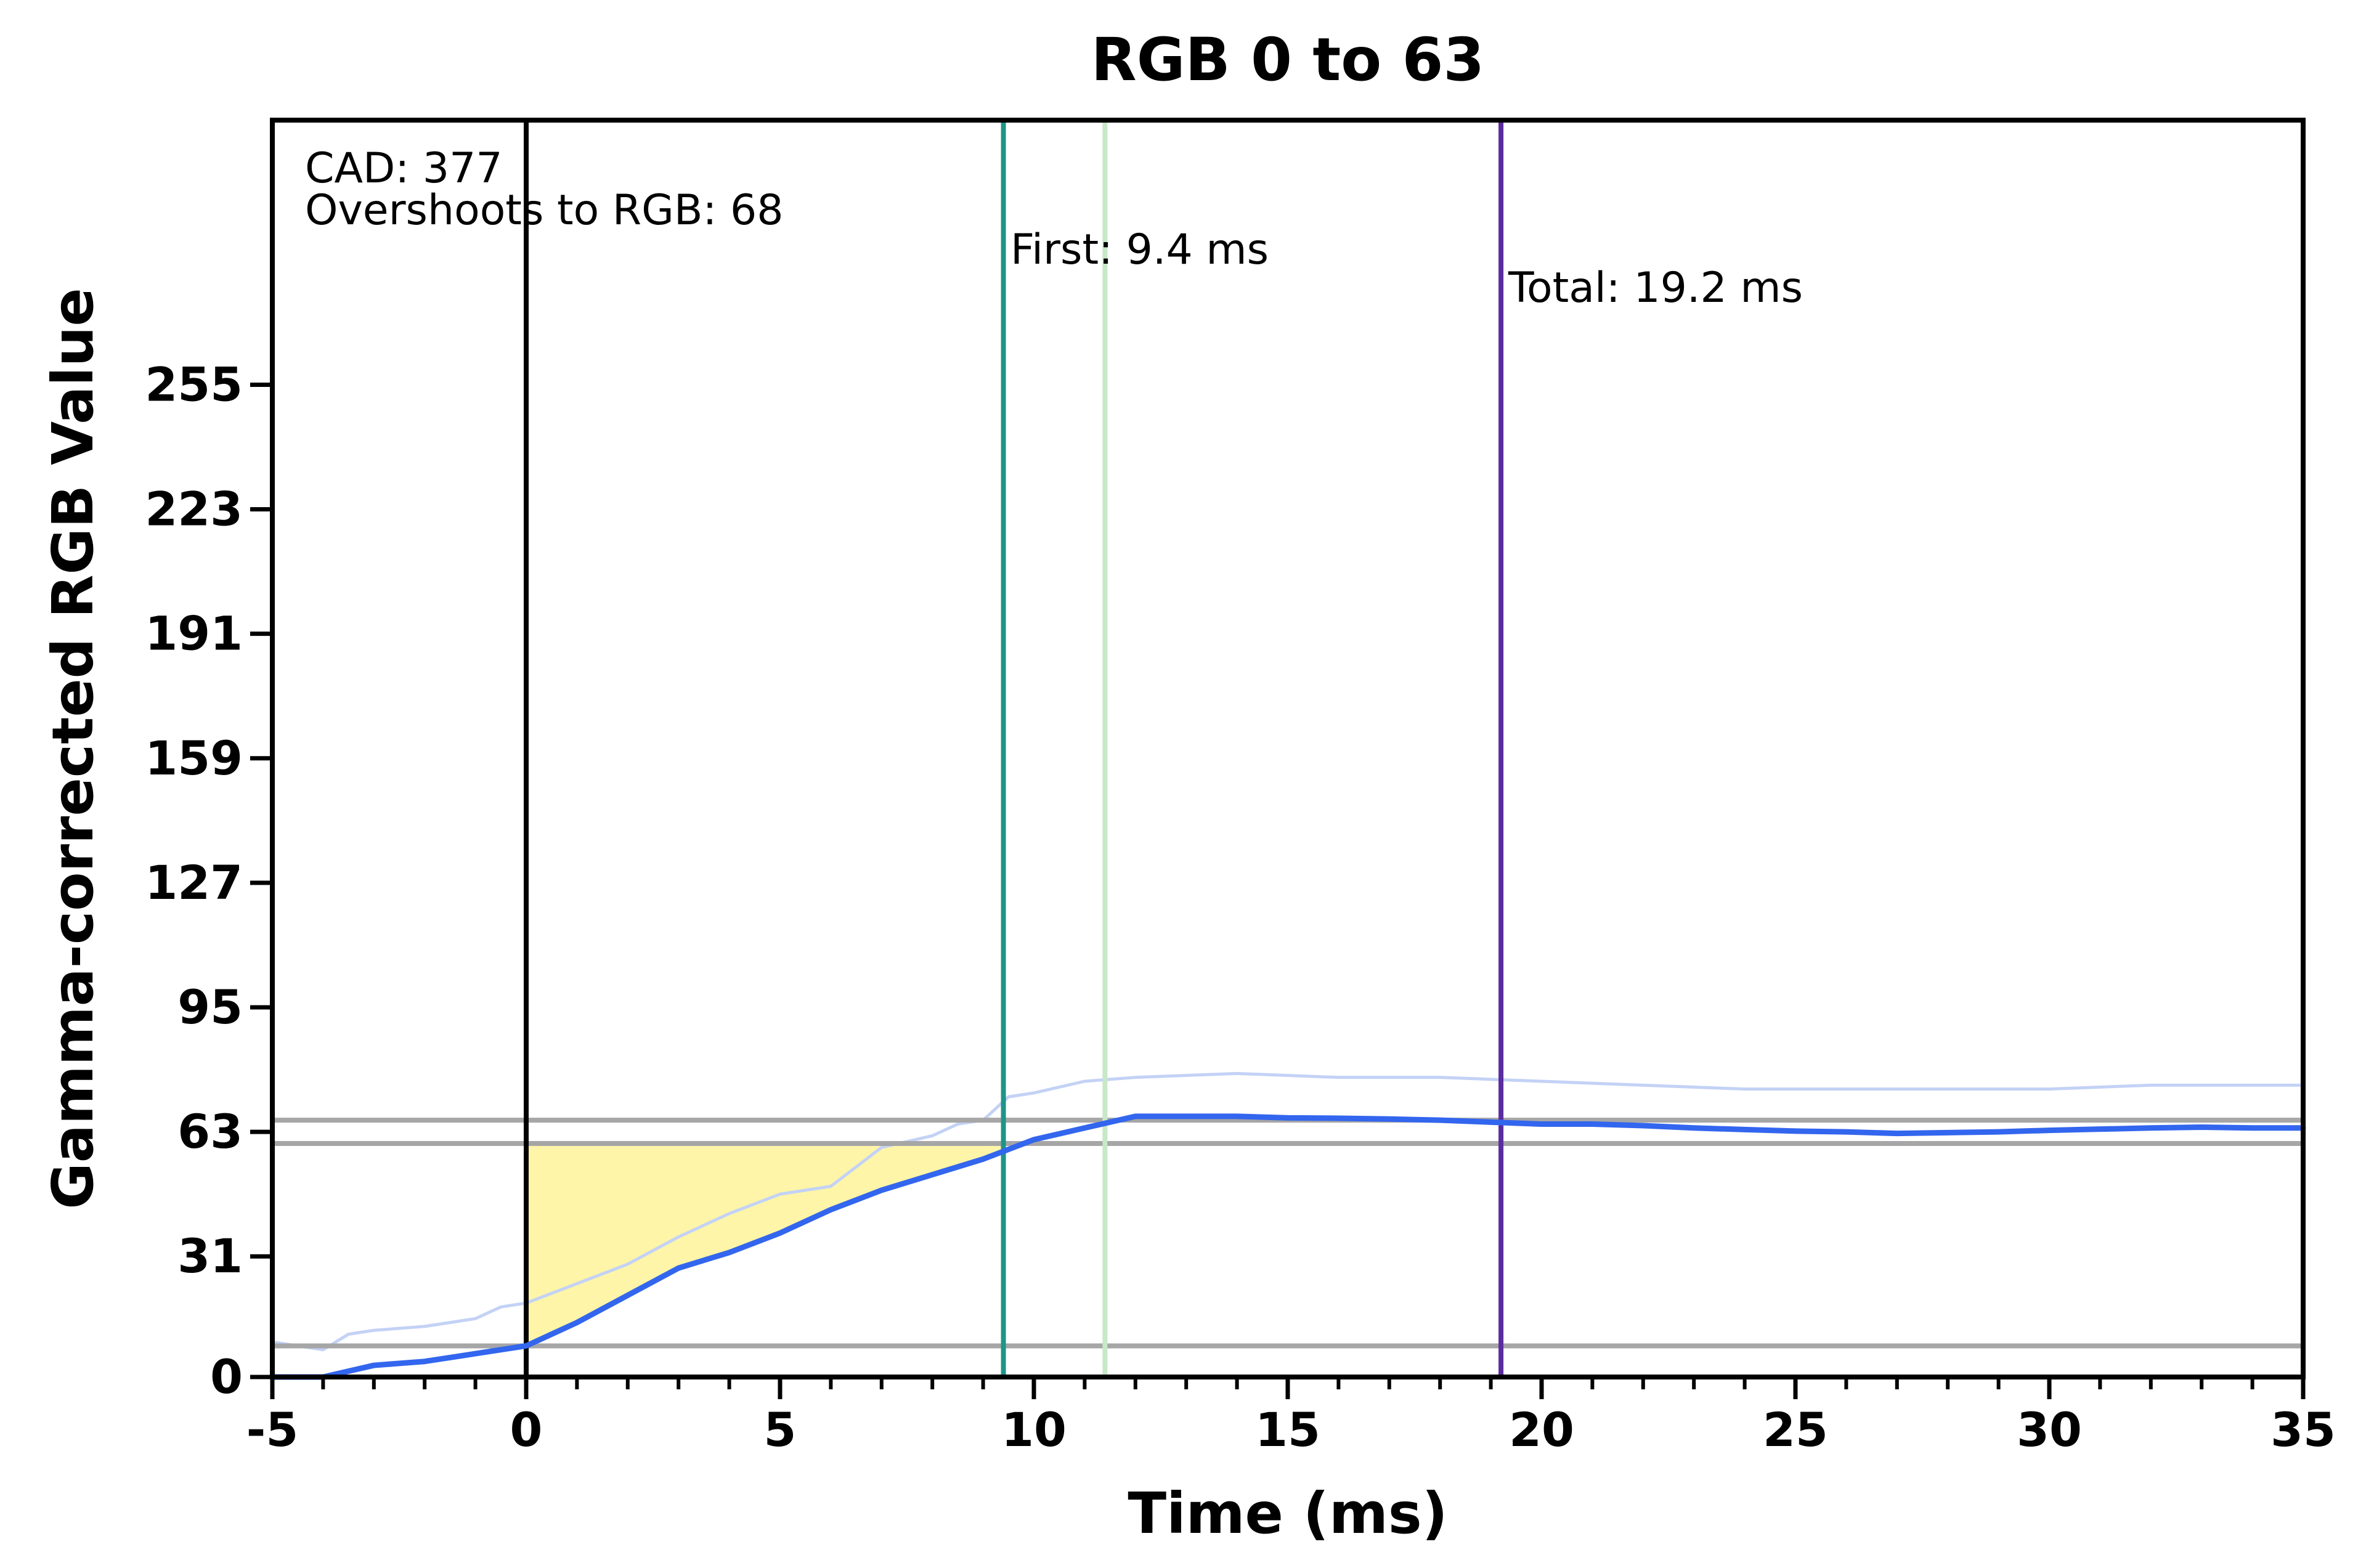  Describe the element at coordinates (1287, 1513) in the screenshot. I see `x-axis-title: Time (ms)` at that location.